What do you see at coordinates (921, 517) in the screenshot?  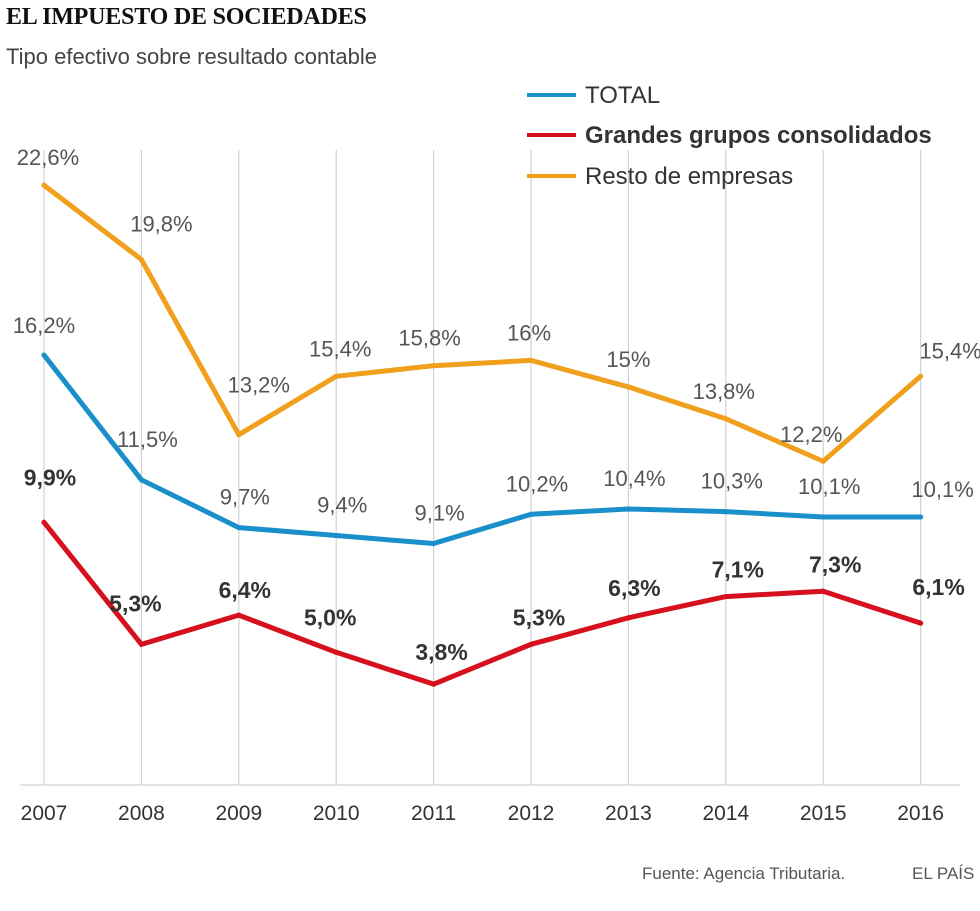 I see `data-point-total-2016` at bounding box center [921, 517].